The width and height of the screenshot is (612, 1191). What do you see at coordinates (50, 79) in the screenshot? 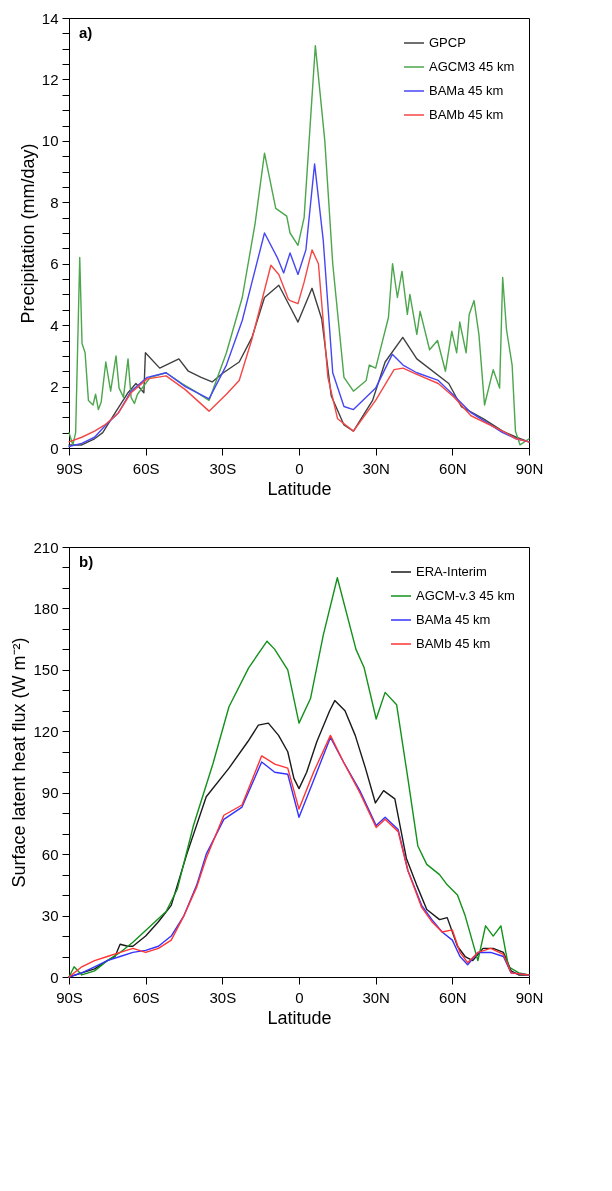
I see `y-tick-label: 12` at bounding box center [50, 79].